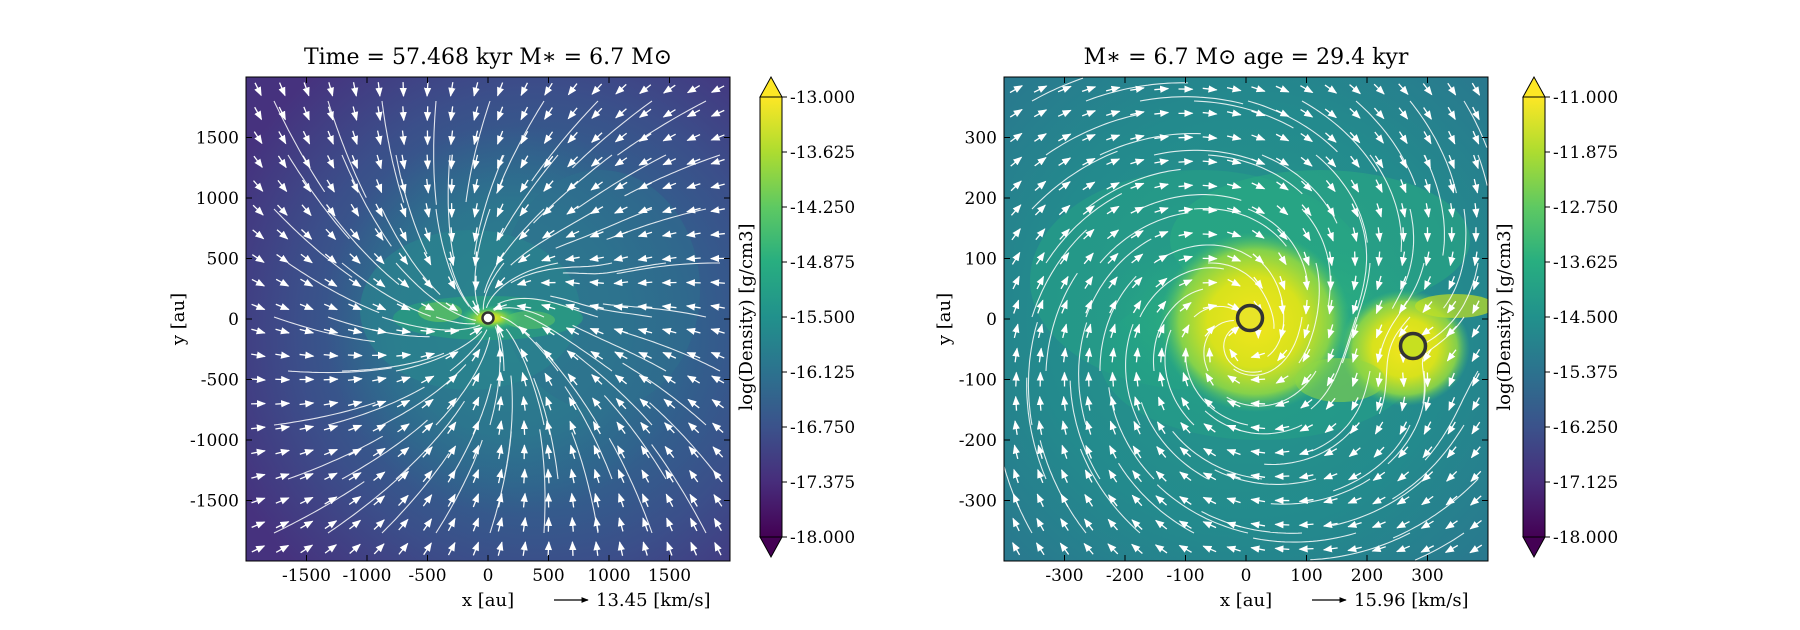 The height and width of the screenshot is (630, 1800). I want to click on colorbar-tick-label: -13.625, so click(1585, 263).